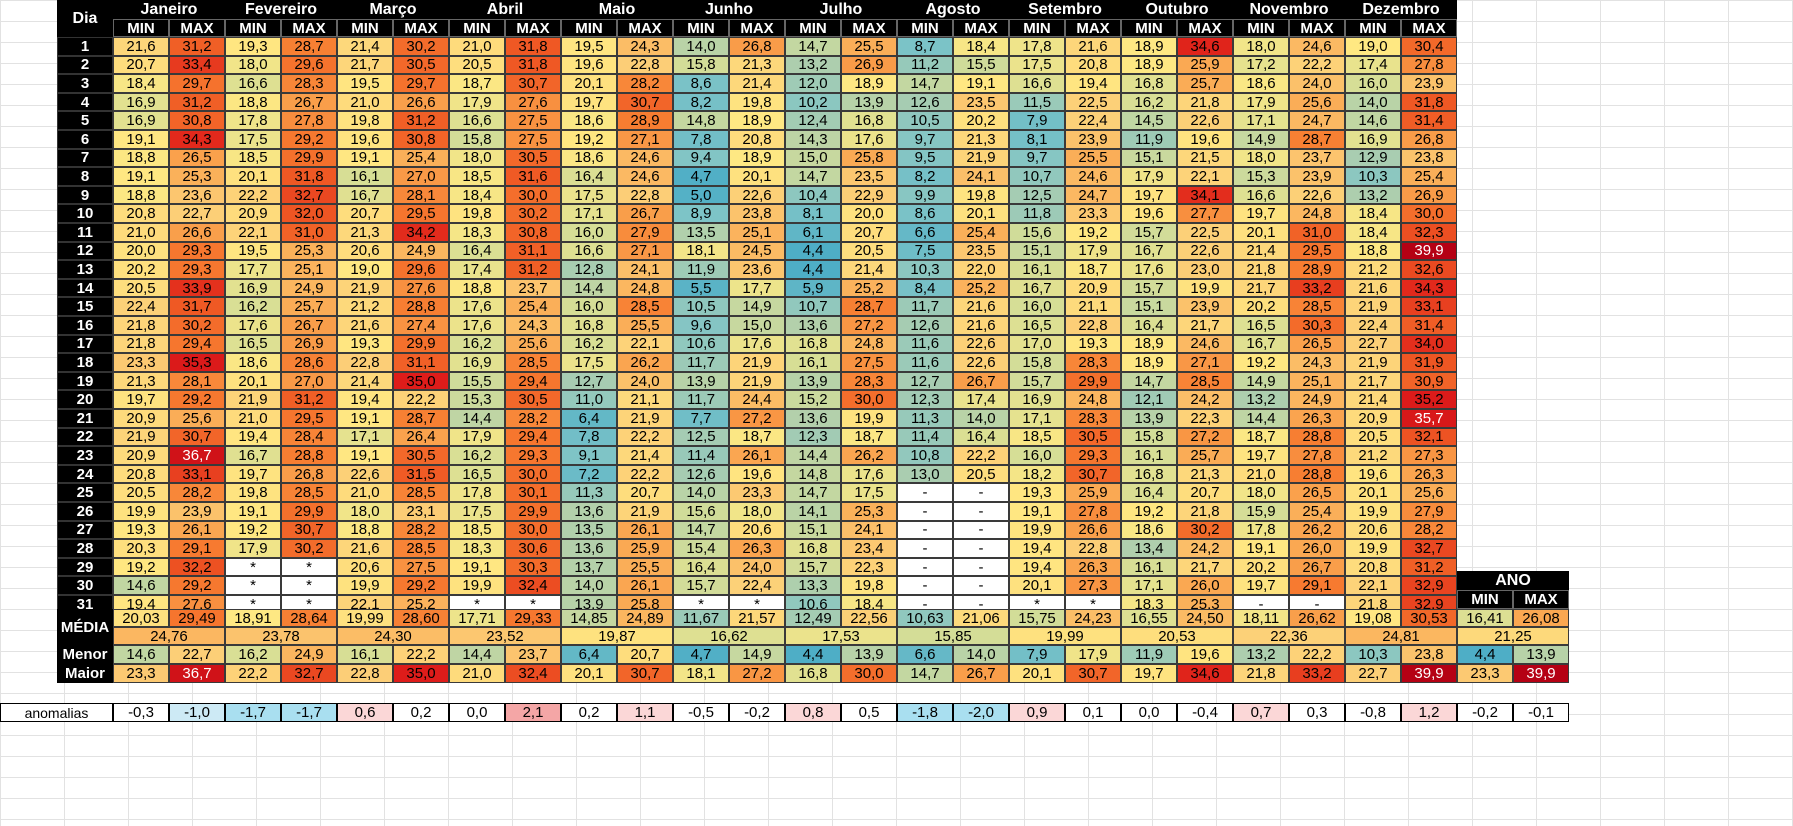 The image size is (1793, 826). What do you see at coordinates (925, 530) in the screenshot?
I see `temperature-cell: -` at bounding box center [925, 530].